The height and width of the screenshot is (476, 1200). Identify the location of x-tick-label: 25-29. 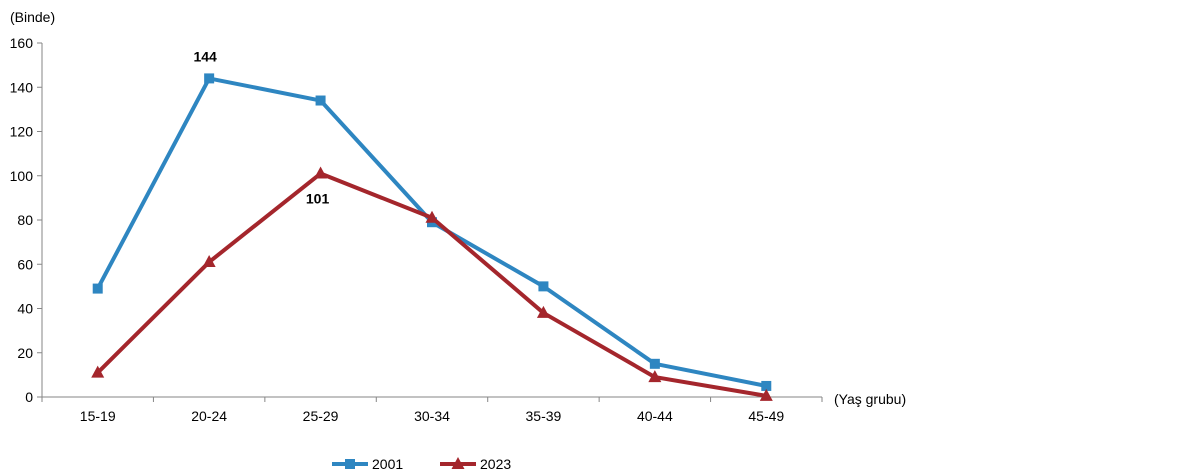
(321, 416).